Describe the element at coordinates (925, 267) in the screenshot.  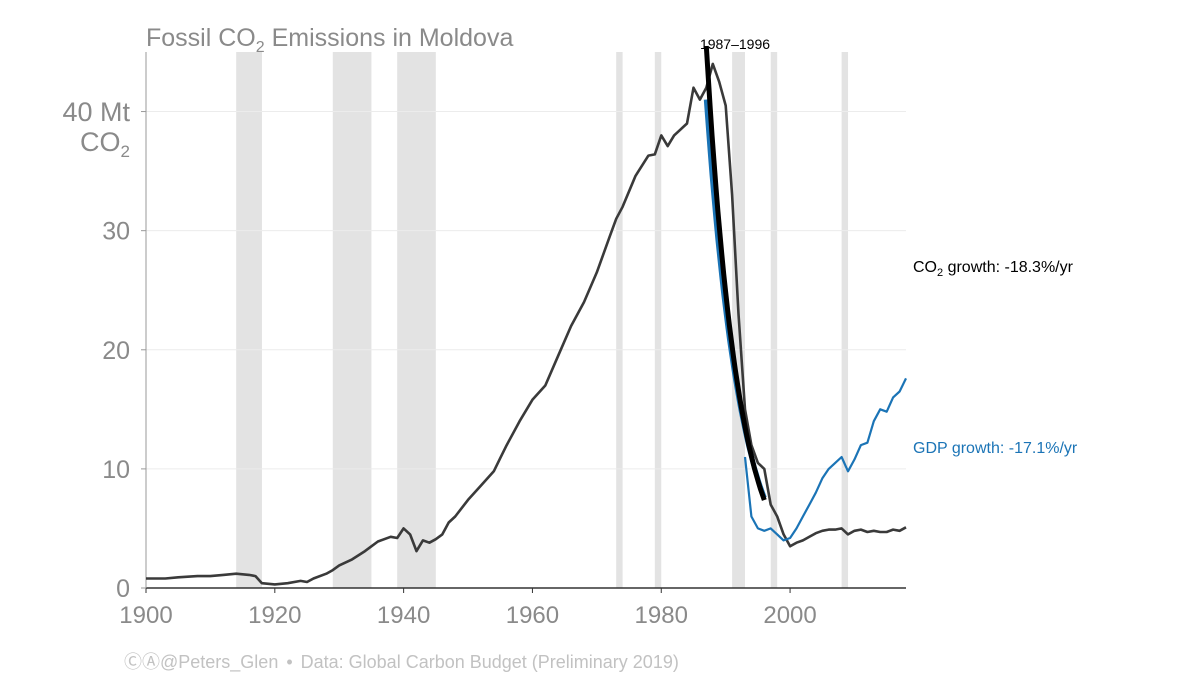
I see `co2-growth-prefix: CO` at that location.